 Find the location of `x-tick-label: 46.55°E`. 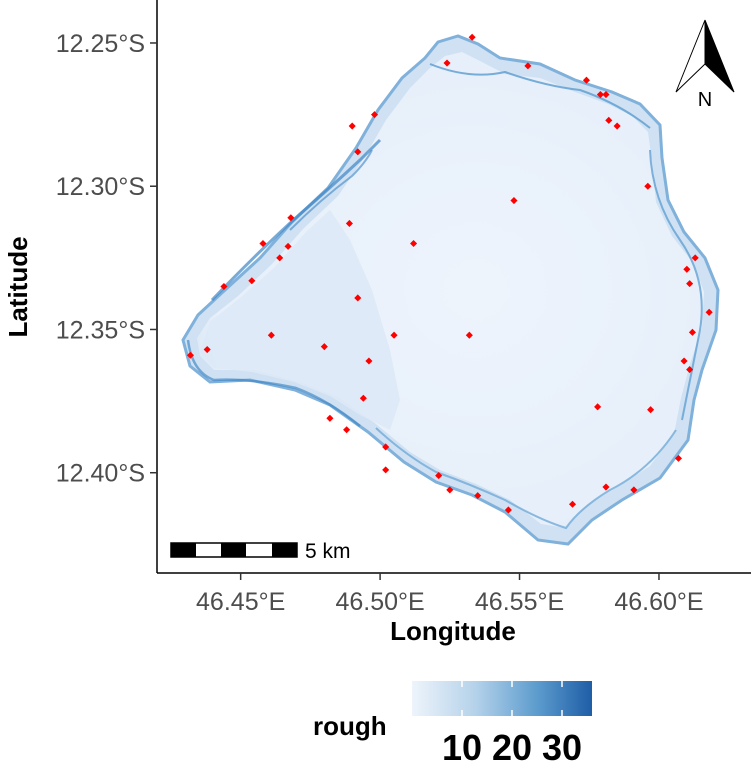

x-tick-label: 46.55°E is located at coordinates (519, 602).